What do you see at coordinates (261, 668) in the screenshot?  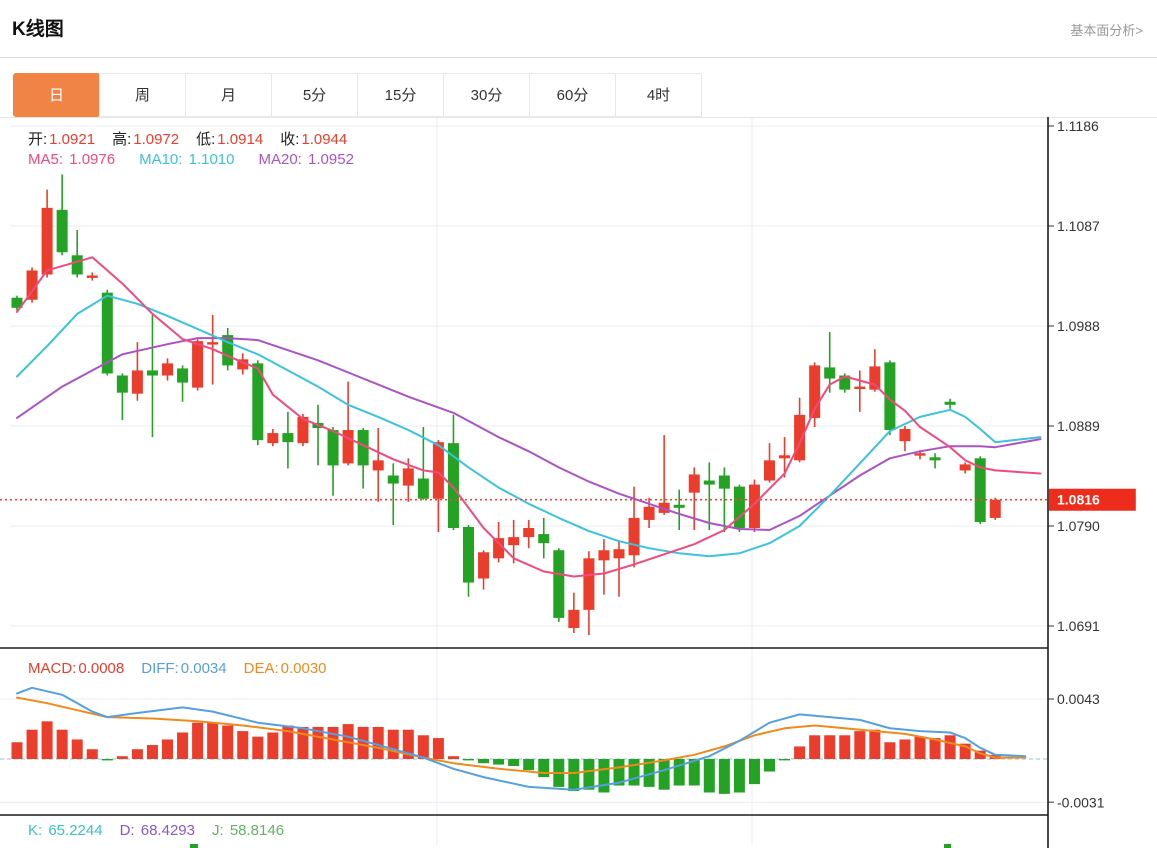 I see `legend-macd-label: DEA:` at bounding box center [261, 668].